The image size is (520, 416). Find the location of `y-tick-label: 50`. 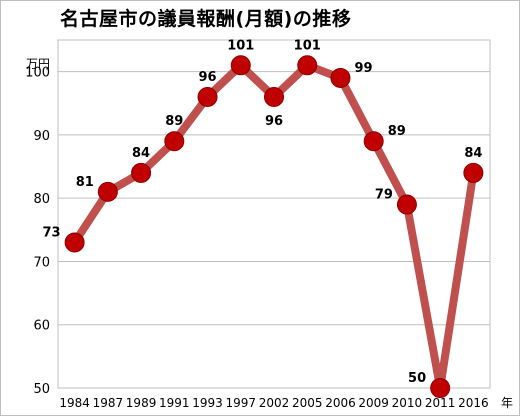

y-tick-label: 50 is located at coordinates (41, 389).